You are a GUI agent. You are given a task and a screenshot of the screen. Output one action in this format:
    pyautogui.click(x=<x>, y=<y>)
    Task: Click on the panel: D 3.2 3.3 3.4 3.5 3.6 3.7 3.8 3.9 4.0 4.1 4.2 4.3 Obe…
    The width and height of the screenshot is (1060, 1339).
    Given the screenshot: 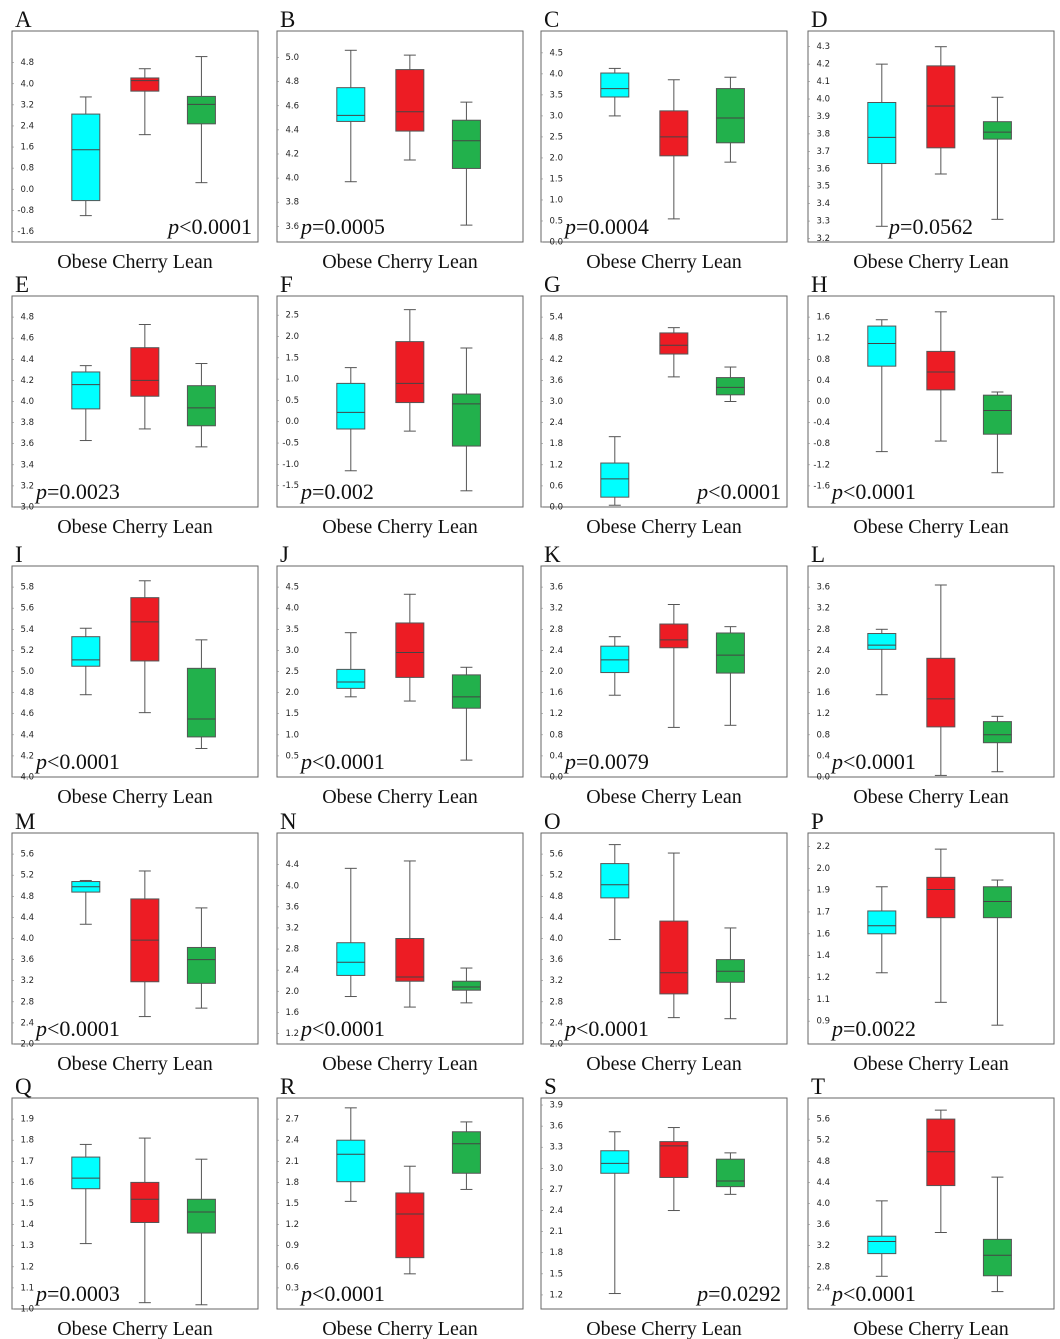 What is the action you would take?
    pyautogui.click(x=931, y=140)
    